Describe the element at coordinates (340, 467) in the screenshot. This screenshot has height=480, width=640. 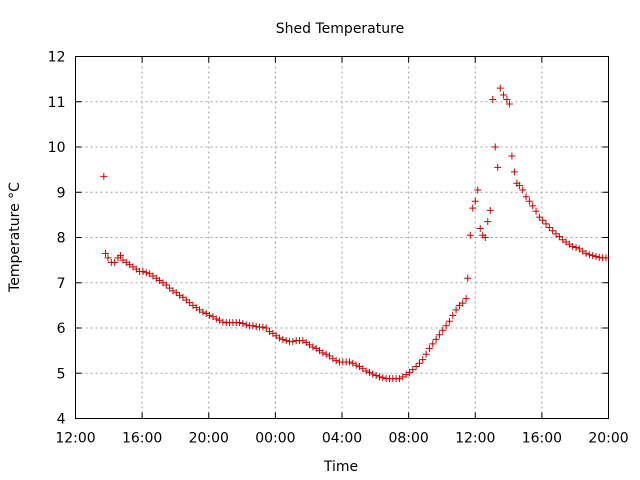
I see `x-axis-label: Time` at that location.